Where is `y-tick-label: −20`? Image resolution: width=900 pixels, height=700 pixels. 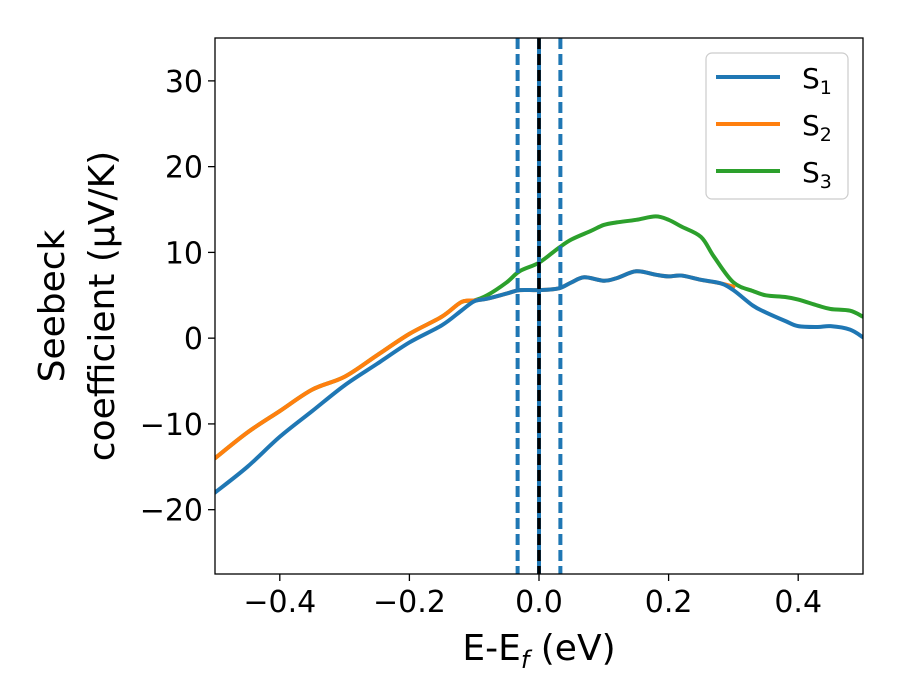
y-tick-label: −20 is located at coordinates (171, 511).